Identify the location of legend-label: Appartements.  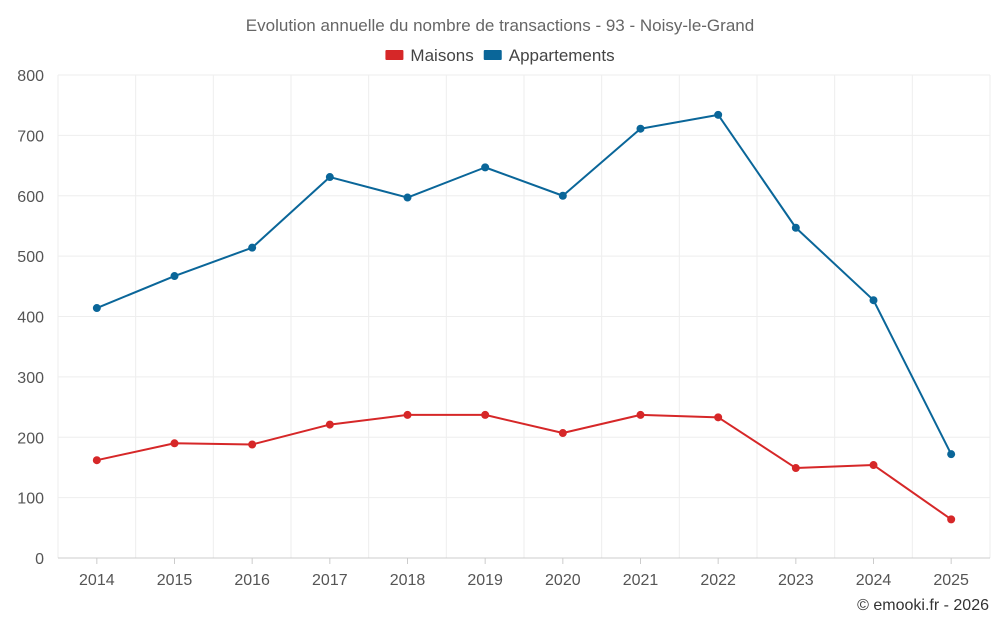
(562, 55).